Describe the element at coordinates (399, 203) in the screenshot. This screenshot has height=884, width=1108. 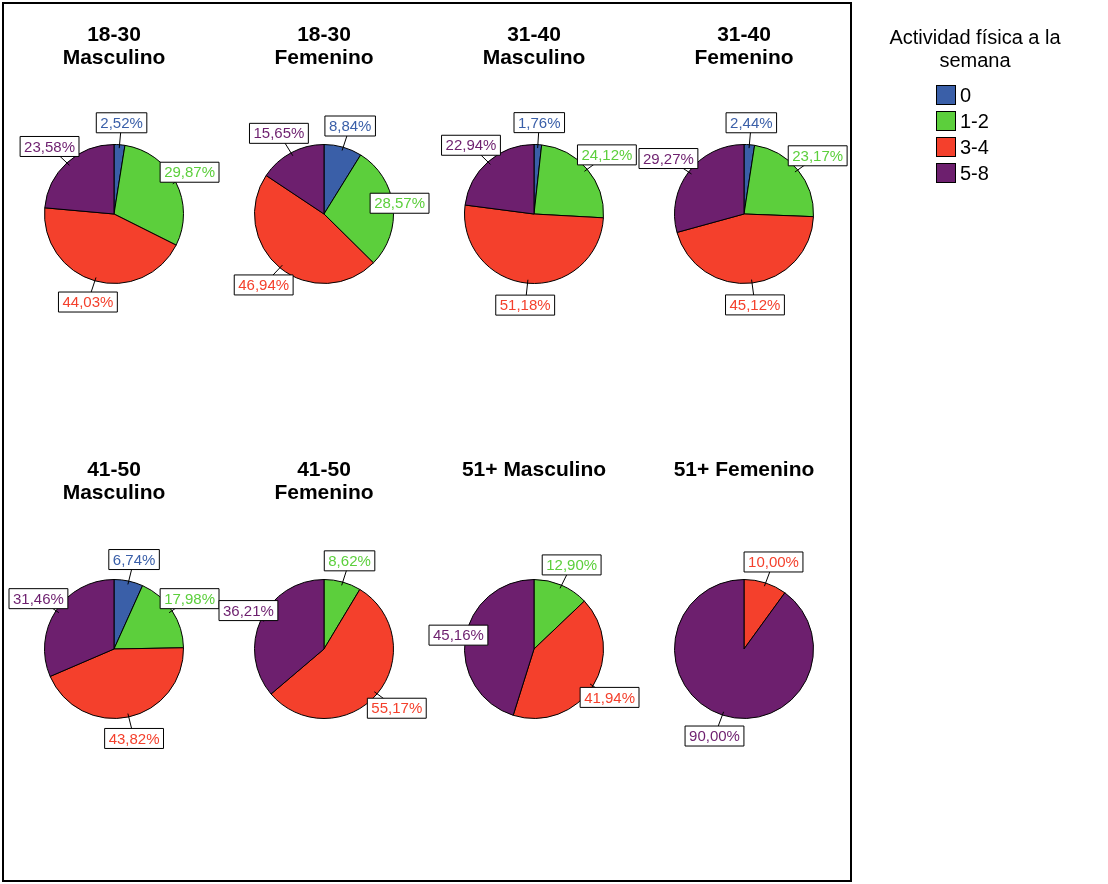
I see `data-label: 28,57%` at that location.